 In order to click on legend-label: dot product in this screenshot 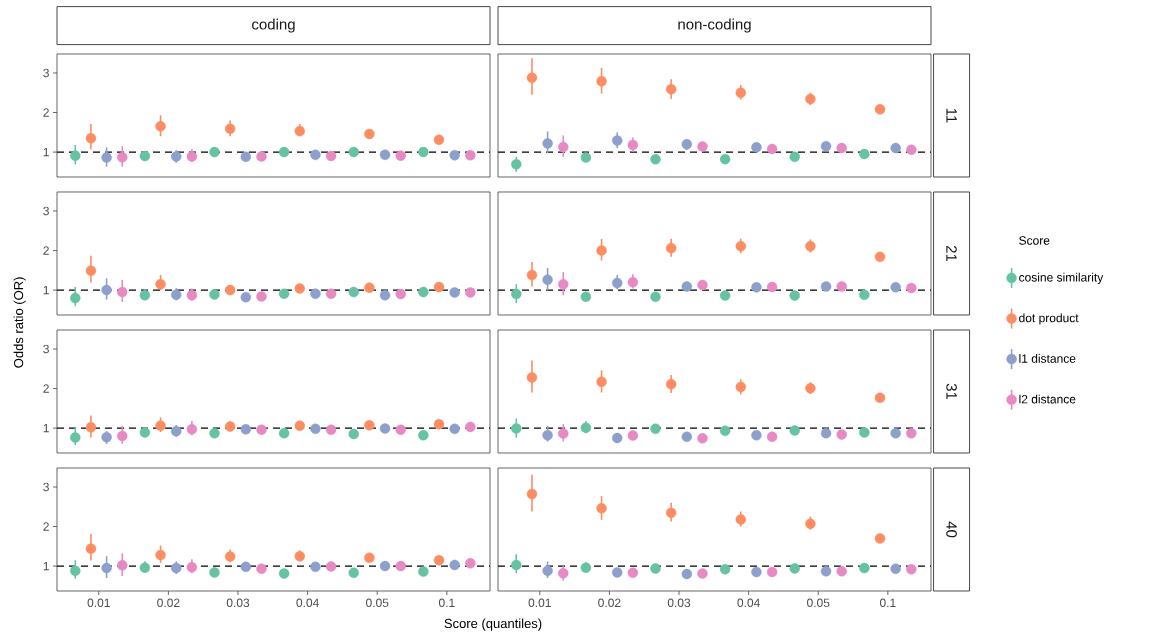, I will do `click(1049, 319)`.